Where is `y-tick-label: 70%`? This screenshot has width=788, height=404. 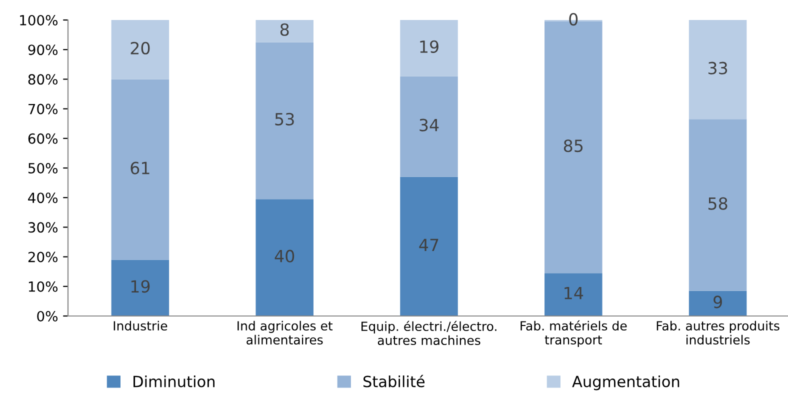 y-tick-label: 70% is located at coordinates (43, 109).